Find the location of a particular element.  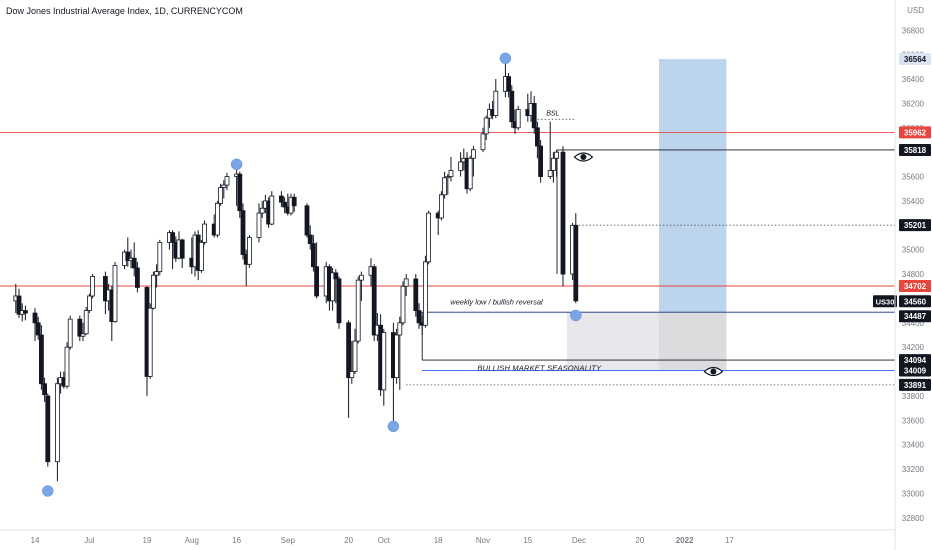

y-tick-label: 33600 is located at coordinates (913, 420).